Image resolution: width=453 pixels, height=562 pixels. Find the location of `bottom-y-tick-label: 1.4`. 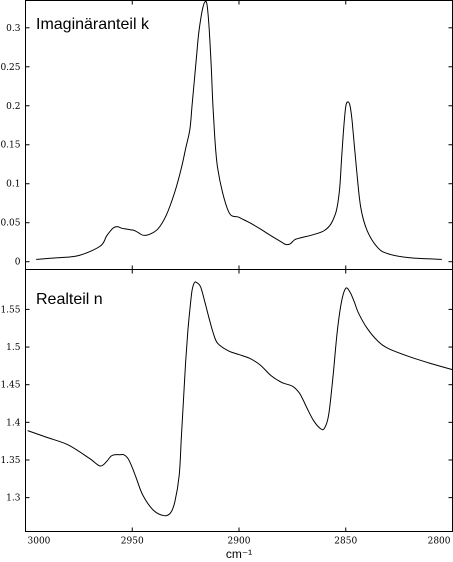

bottom-y-tick-label: 1.4 is located at coordinates (13, 423).